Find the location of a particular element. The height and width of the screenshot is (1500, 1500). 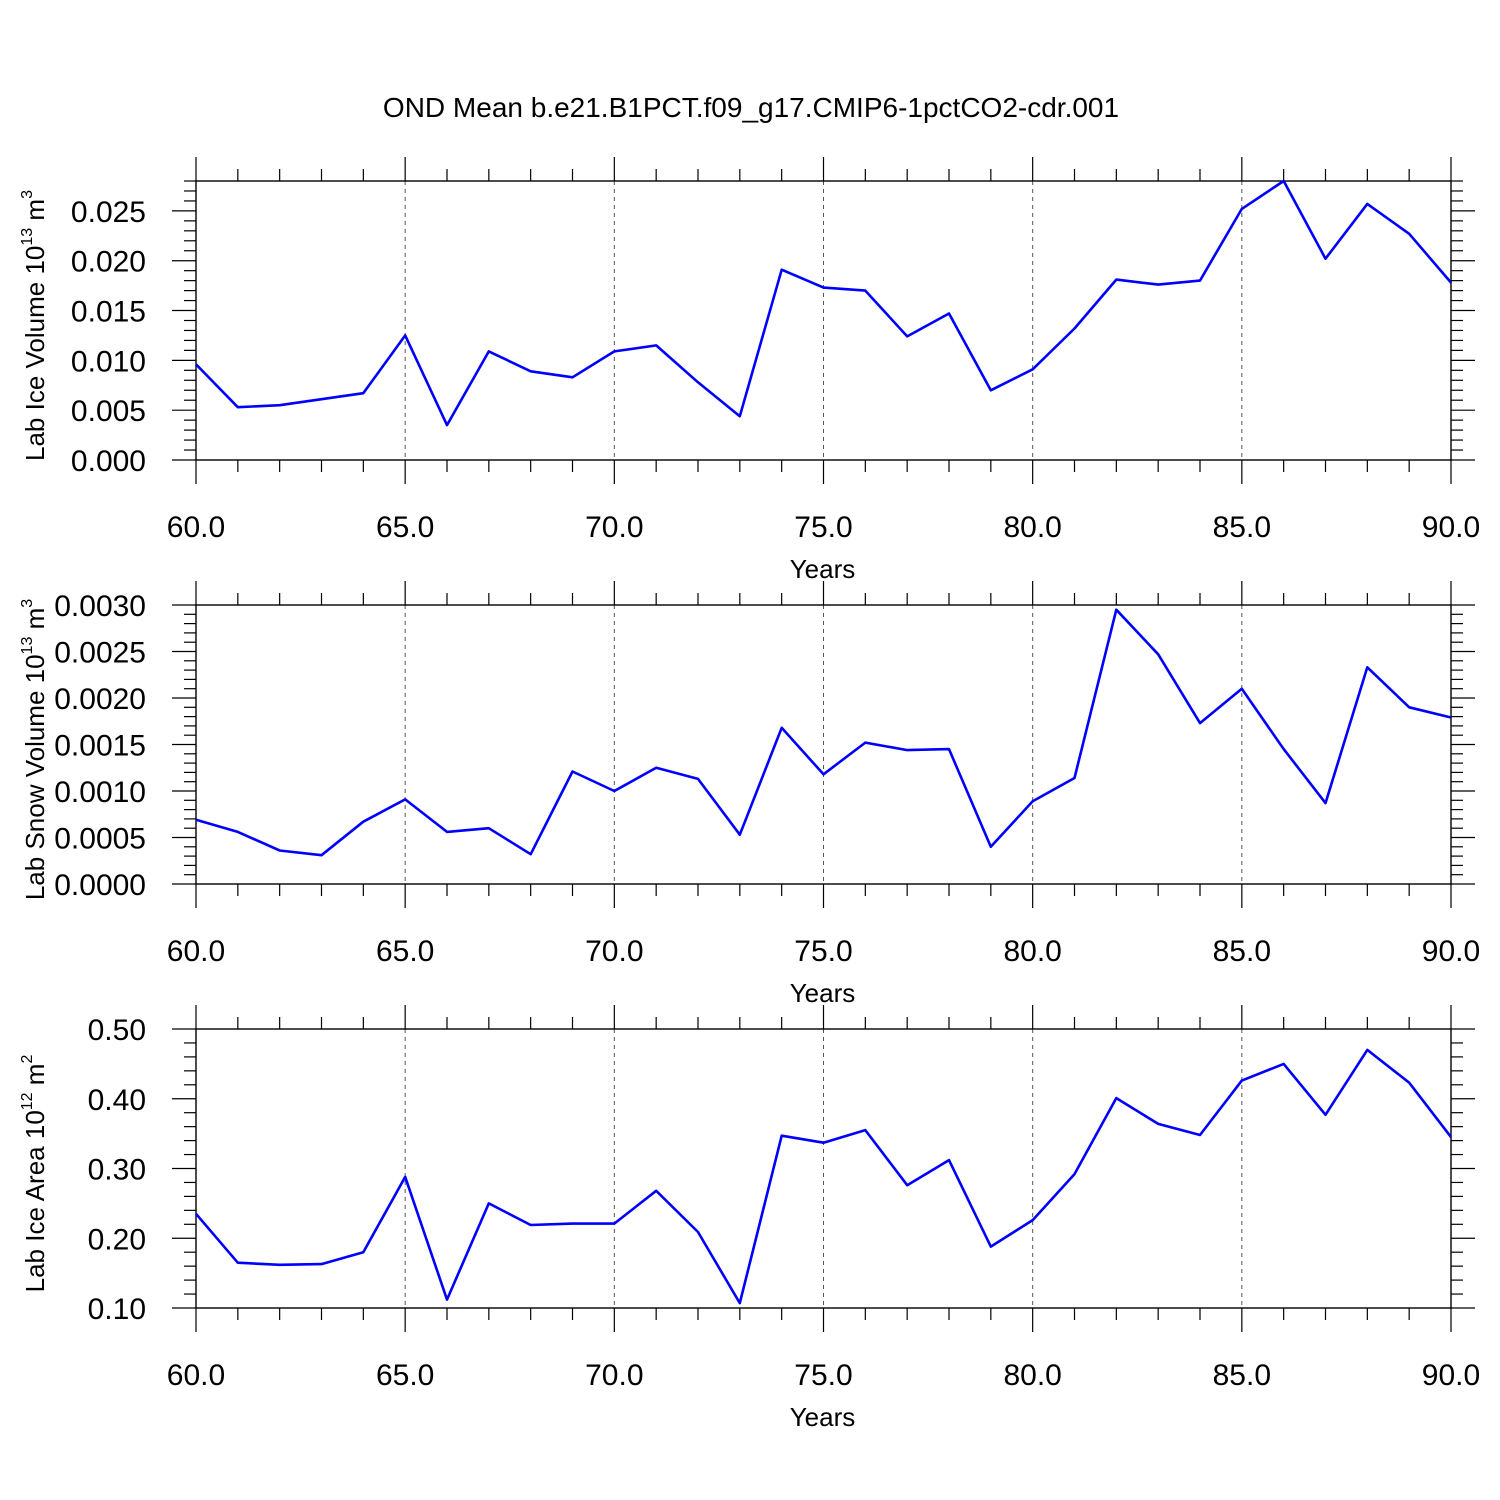

y-tick-label: 0.40 is located at coordinates (117, 1100).